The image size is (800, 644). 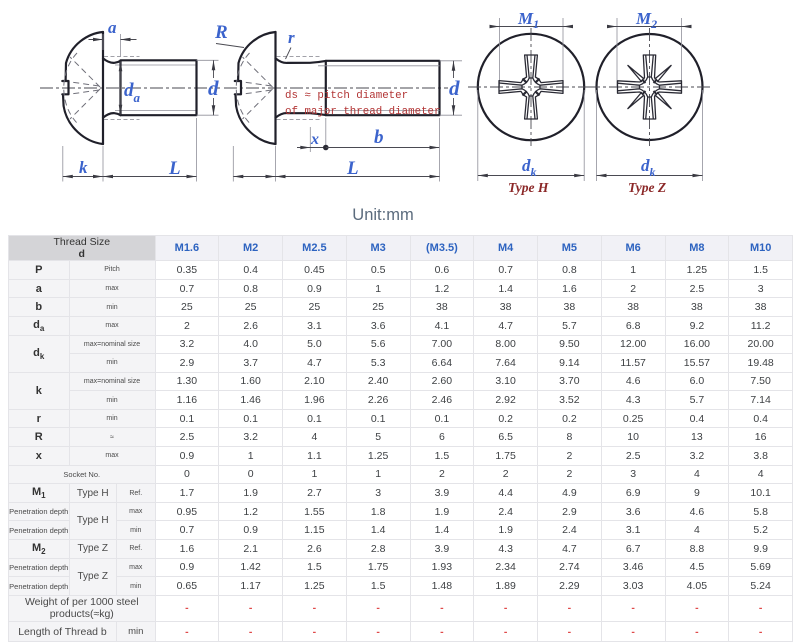 I want to click on svg-text: Unit:mm, so click(x=382, y=215).